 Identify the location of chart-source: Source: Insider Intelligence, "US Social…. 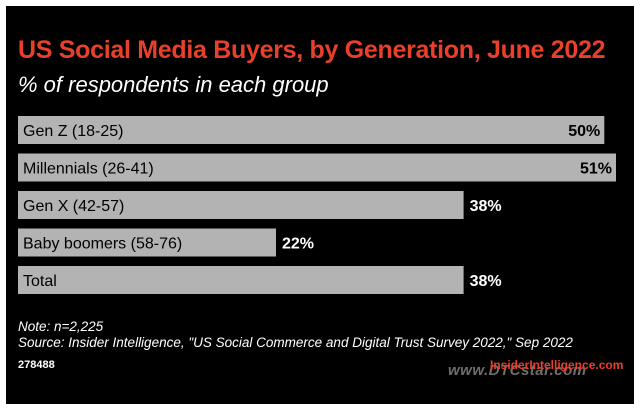
(295, 342).